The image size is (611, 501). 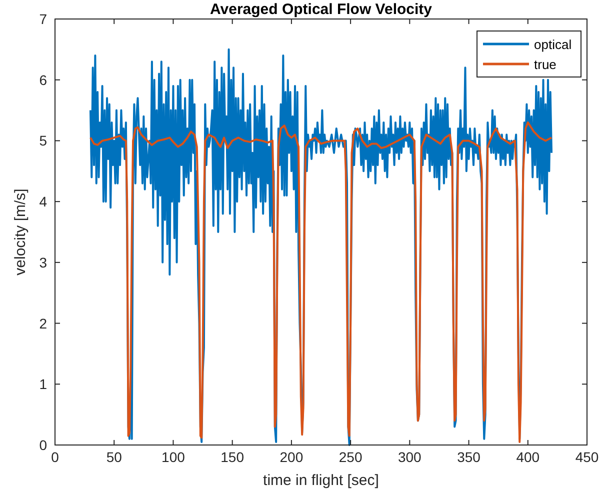 I want to click on x-tick-label: 100, so click(x=174, y=457).